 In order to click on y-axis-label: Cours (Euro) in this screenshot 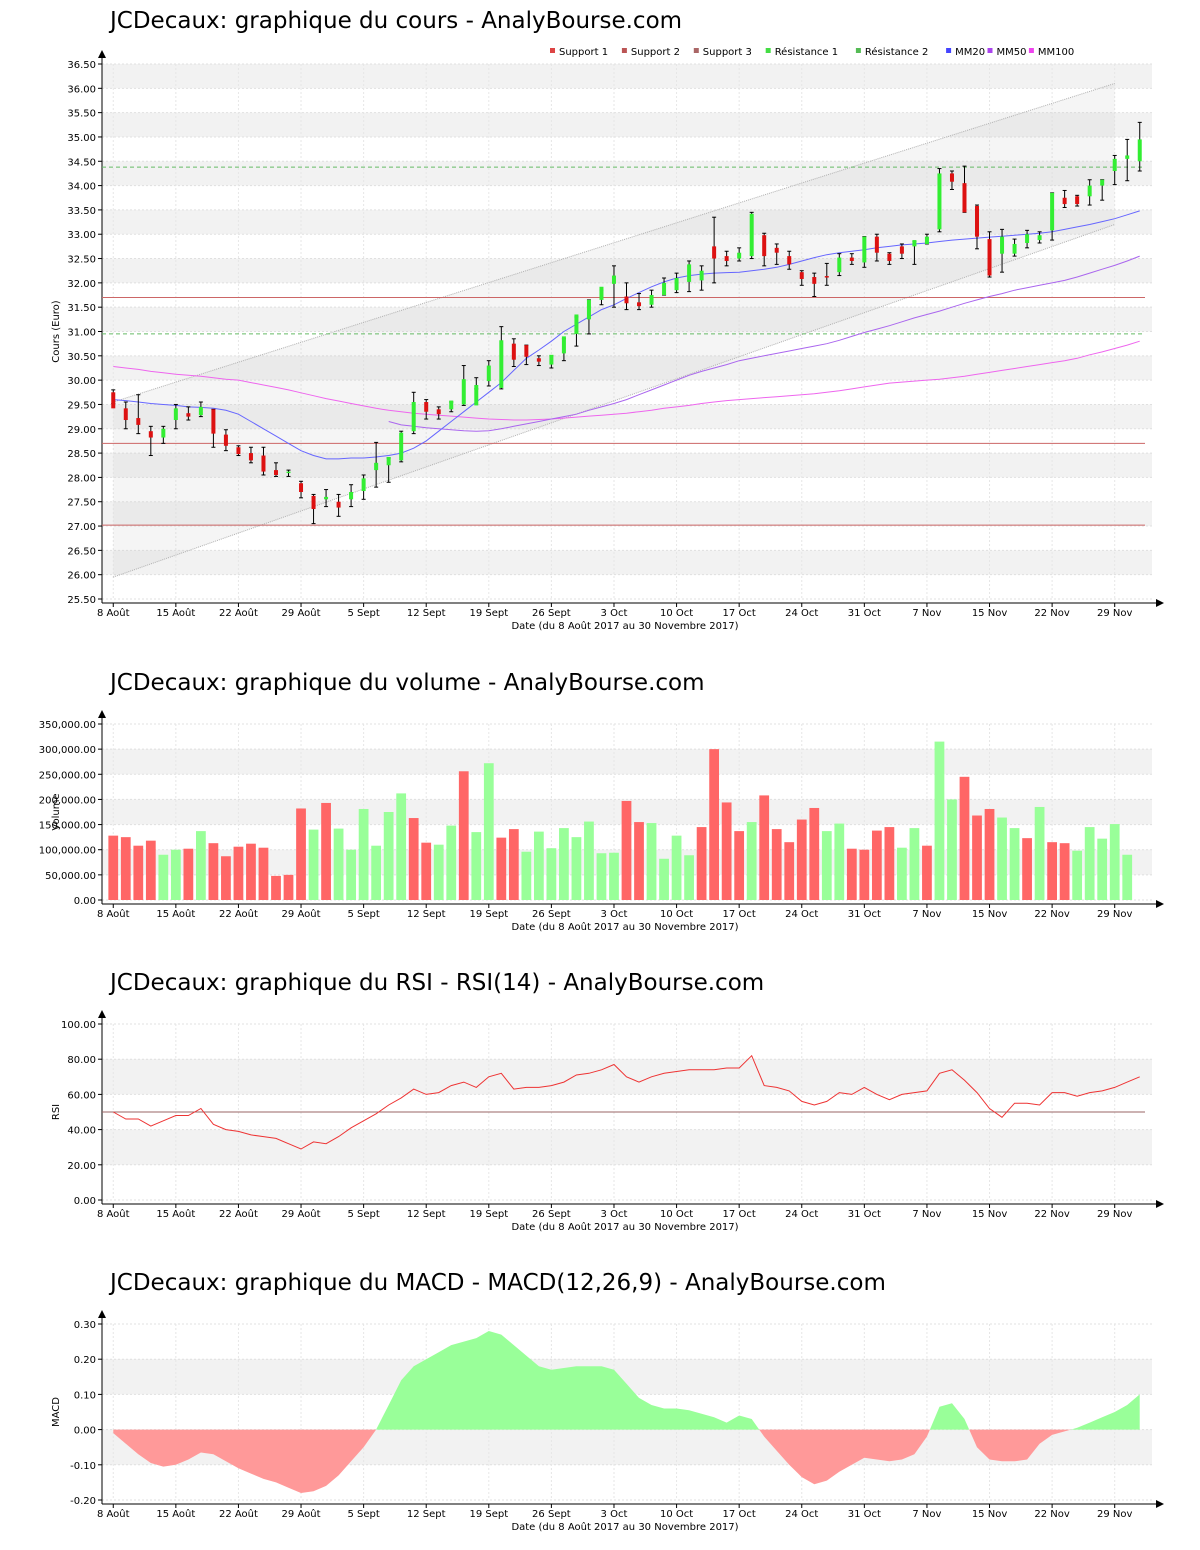, I will do `click(56, 331)`.